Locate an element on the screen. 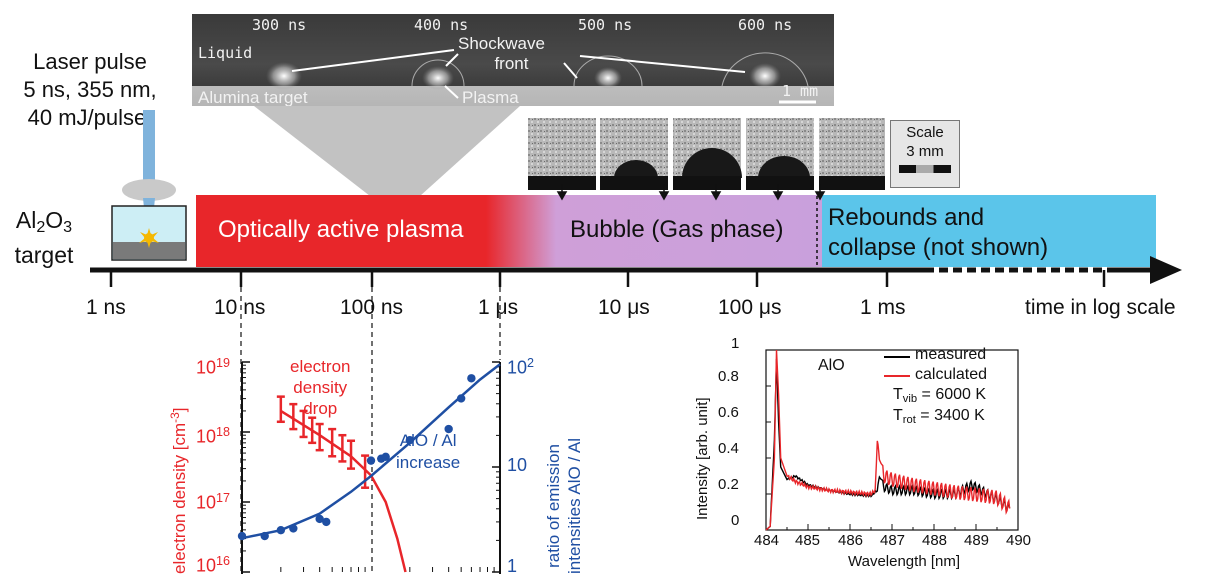 This screenshot has width=1217, height=574. tick-10ns: 10 ns is located at coordinates (240, 307).